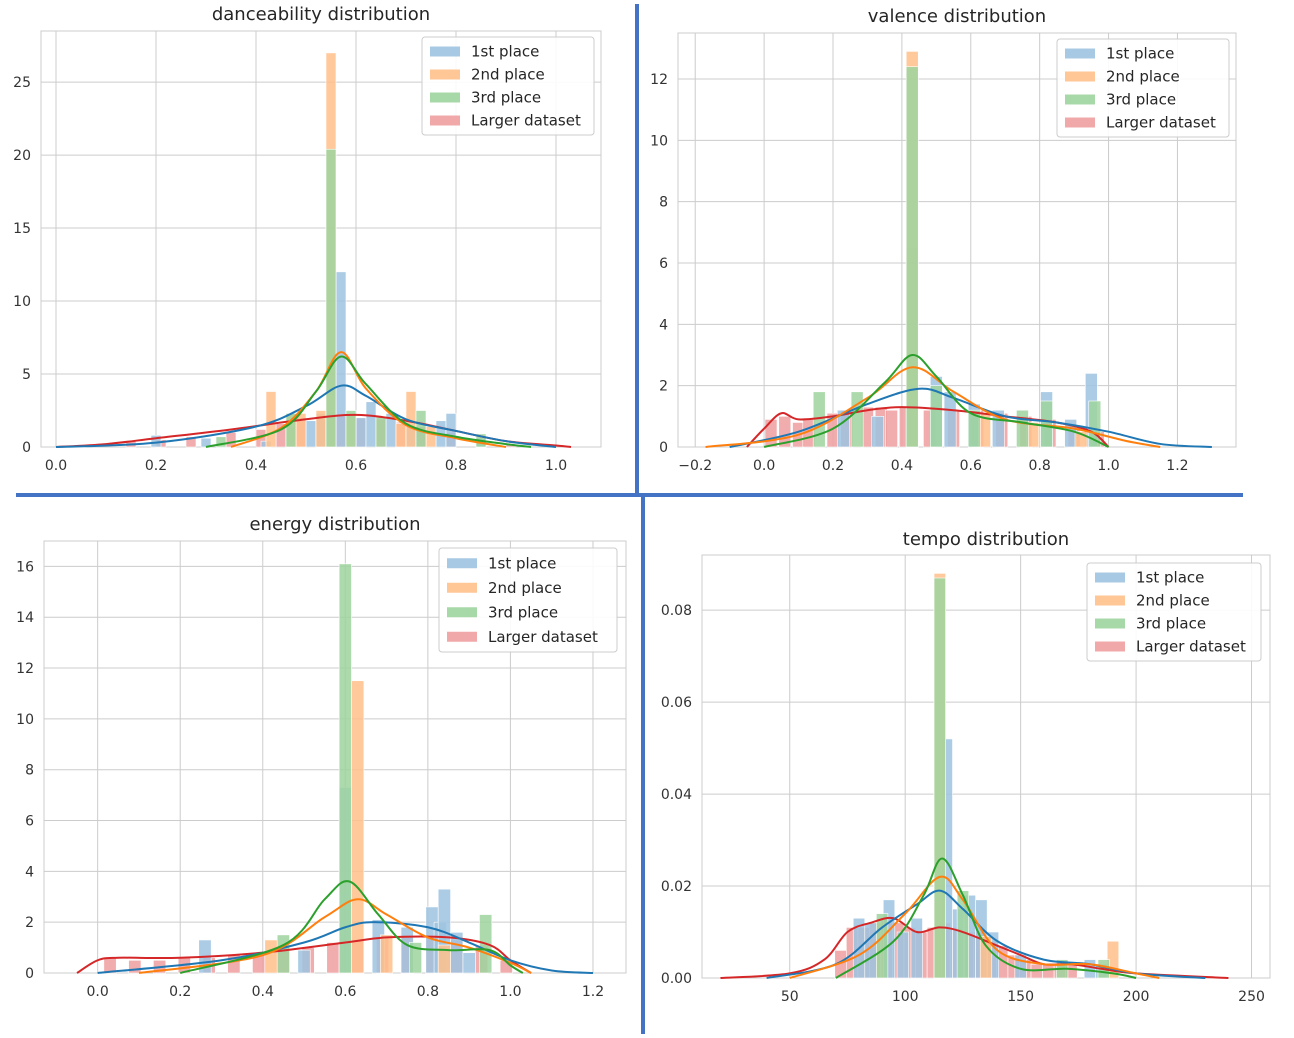  What do you see at coordinates (29, 923) in the screenshot?
I see `y-tick-label: 2` at bounding box center [29, 923].